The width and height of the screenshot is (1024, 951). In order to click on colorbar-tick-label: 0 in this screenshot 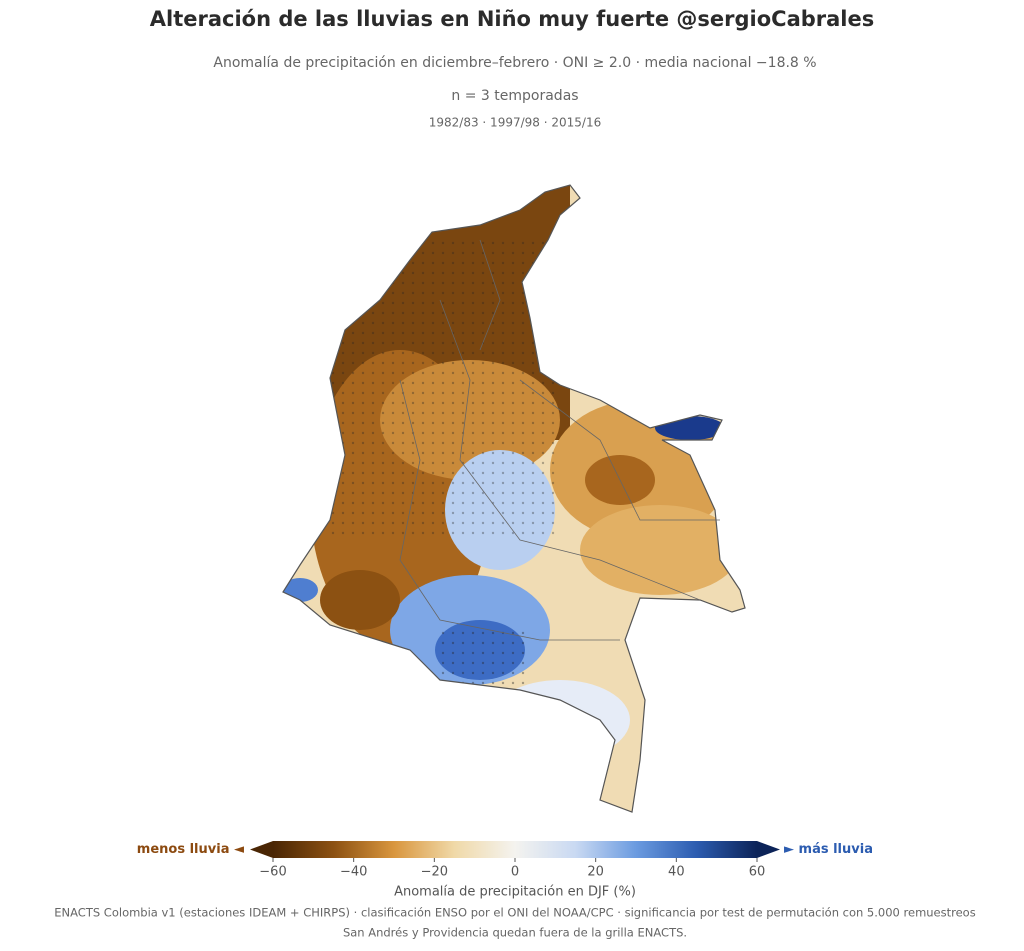, I will do `click(515, 872)`.